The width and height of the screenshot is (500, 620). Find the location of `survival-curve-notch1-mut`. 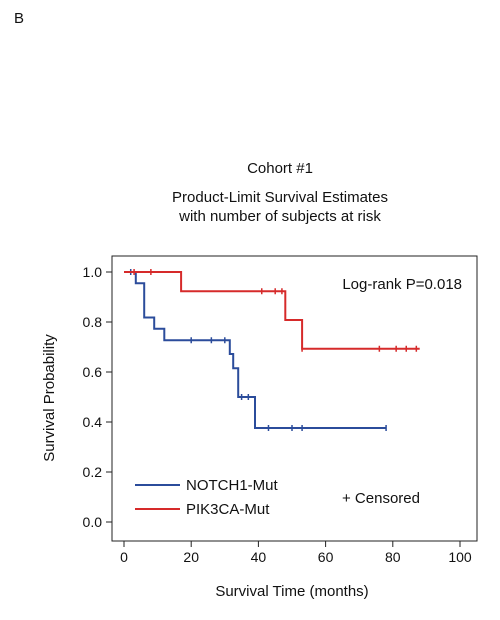

survival-curve-notch1-mut is located at coordinates (255, 350).